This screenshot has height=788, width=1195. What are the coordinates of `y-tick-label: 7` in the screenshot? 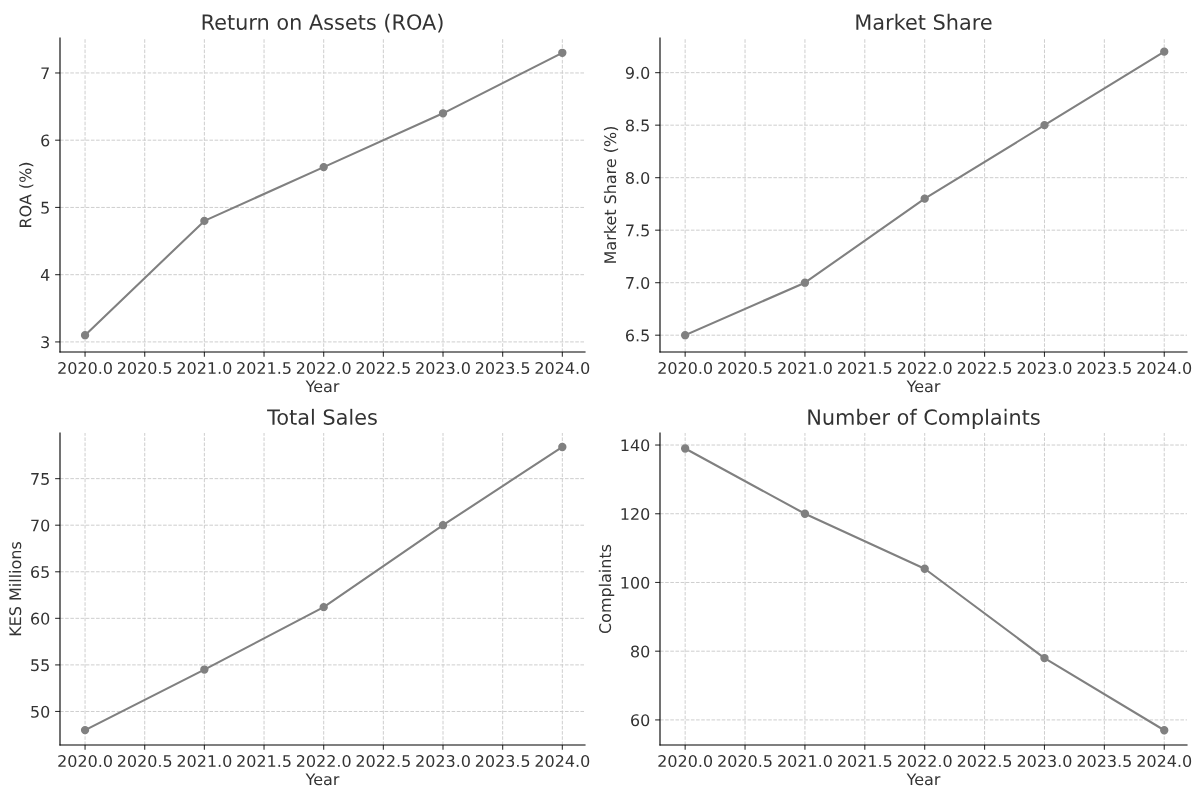 It's located at (45, 73).